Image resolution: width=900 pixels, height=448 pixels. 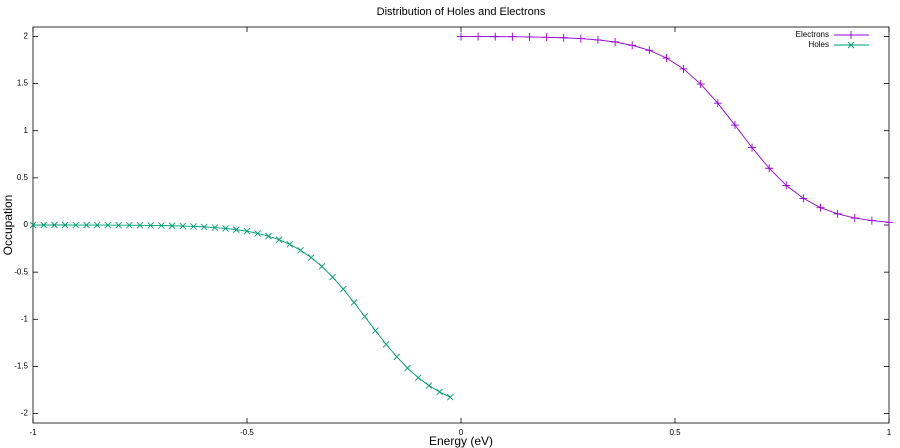 What do you see at coordinates (819, 44) in the screenshot?
I see `legend-label: Holes` at bounding box center [819, 44].